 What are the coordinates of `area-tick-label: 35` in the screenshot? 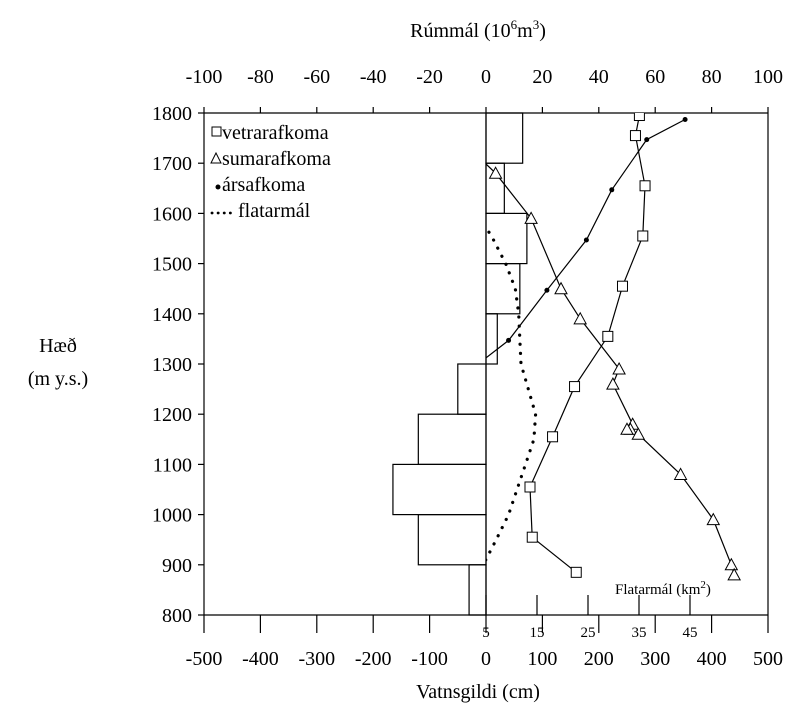 It's located at (639, 633).